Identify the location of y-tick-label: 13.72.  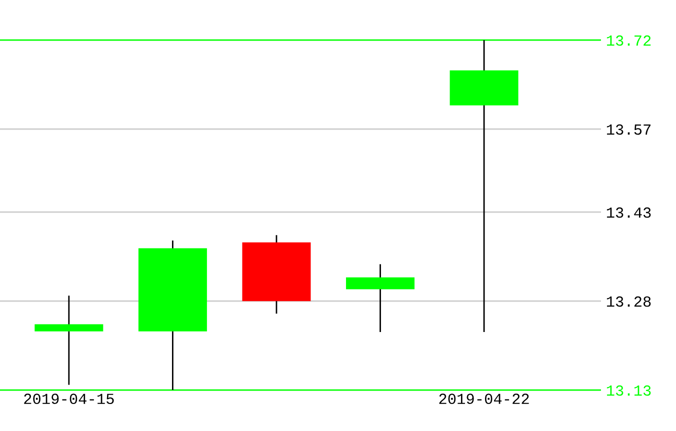
(628, 40).